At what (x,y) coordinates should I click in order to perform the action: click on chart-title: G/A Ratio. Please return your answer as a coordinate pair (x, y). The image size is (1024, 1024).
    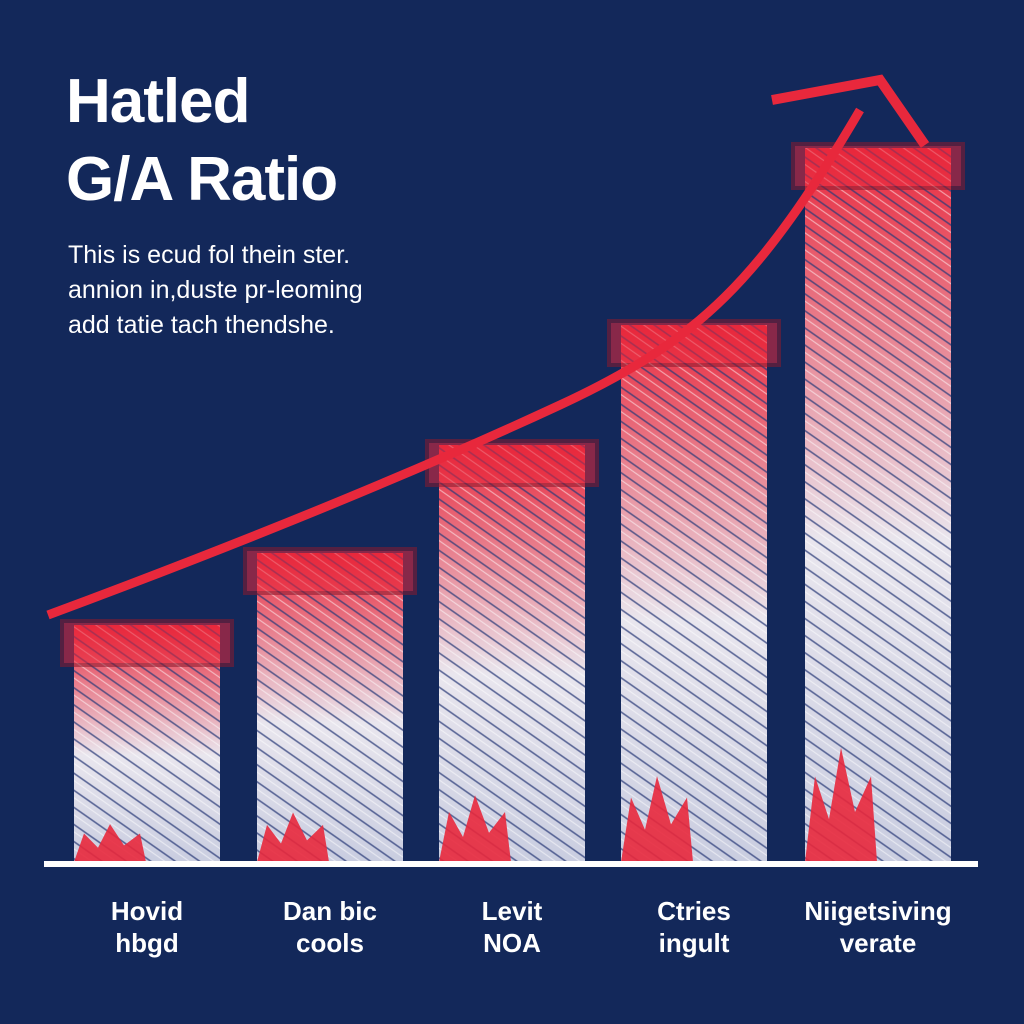
    Looking at the image, I should click on (201, 179).